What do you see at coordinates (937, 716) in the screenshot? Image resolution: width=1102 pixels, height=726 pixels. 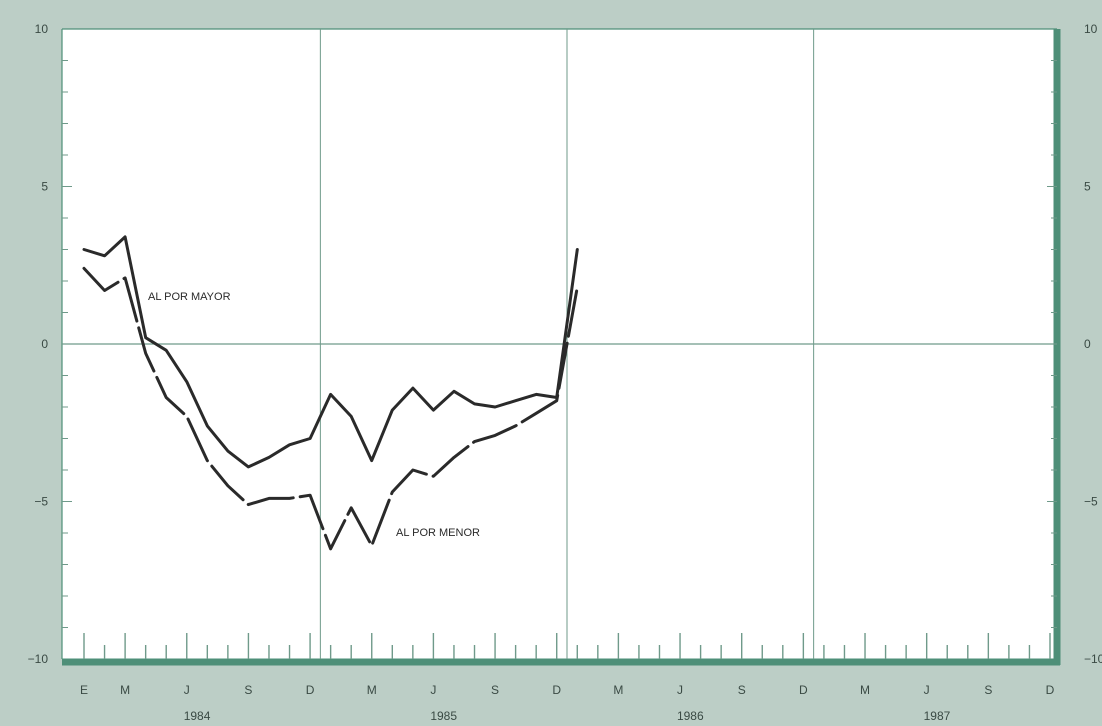 I see `year-label: 1987` at bounding box center [937, 716].